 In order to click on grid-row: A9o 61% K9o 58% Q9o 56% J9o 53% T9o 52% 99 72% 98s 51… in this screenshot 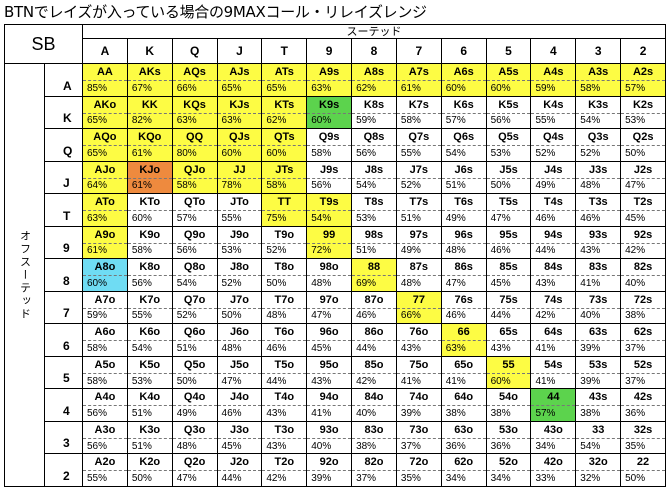, I will do `click(374, 243)`.